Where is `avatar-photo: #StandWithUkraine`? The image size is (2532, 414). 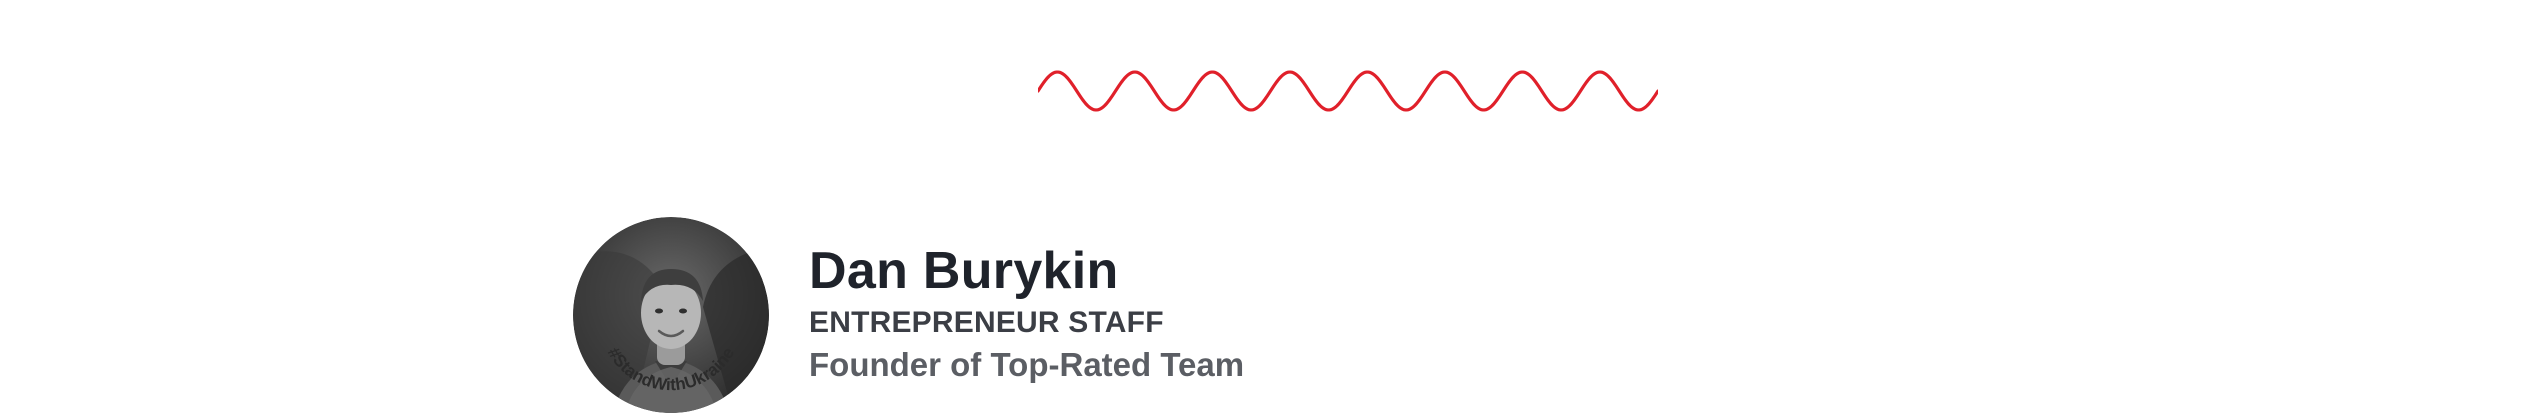
avatar-photo: #StandWithUkraine is located at coordinates (671, 315).